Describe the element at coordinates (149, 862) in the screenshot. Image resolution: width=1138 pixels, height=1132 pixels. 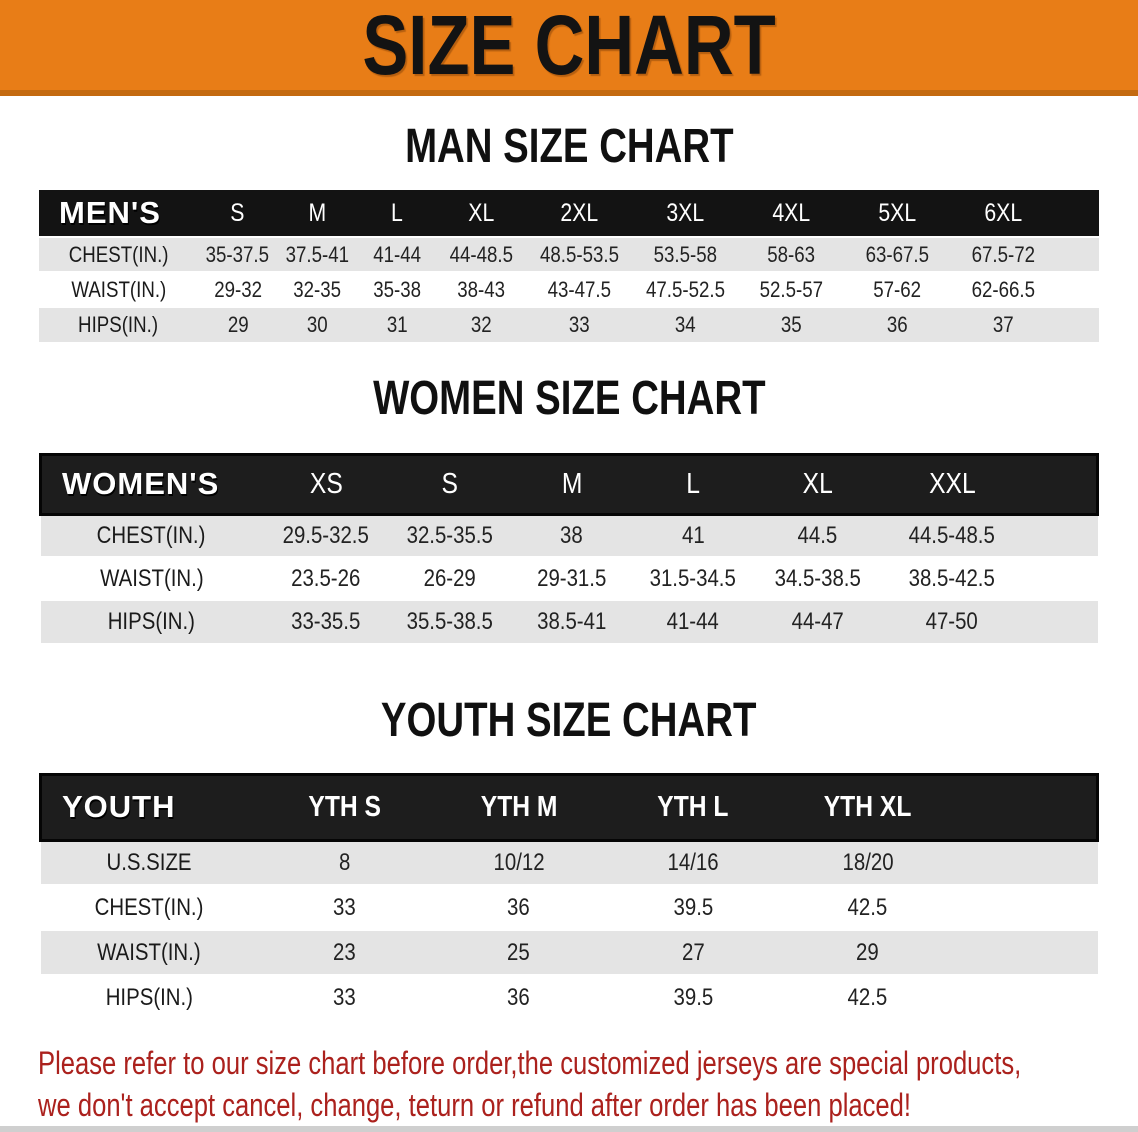
I see `row-label-cell: U.S.SIZE` at that location.